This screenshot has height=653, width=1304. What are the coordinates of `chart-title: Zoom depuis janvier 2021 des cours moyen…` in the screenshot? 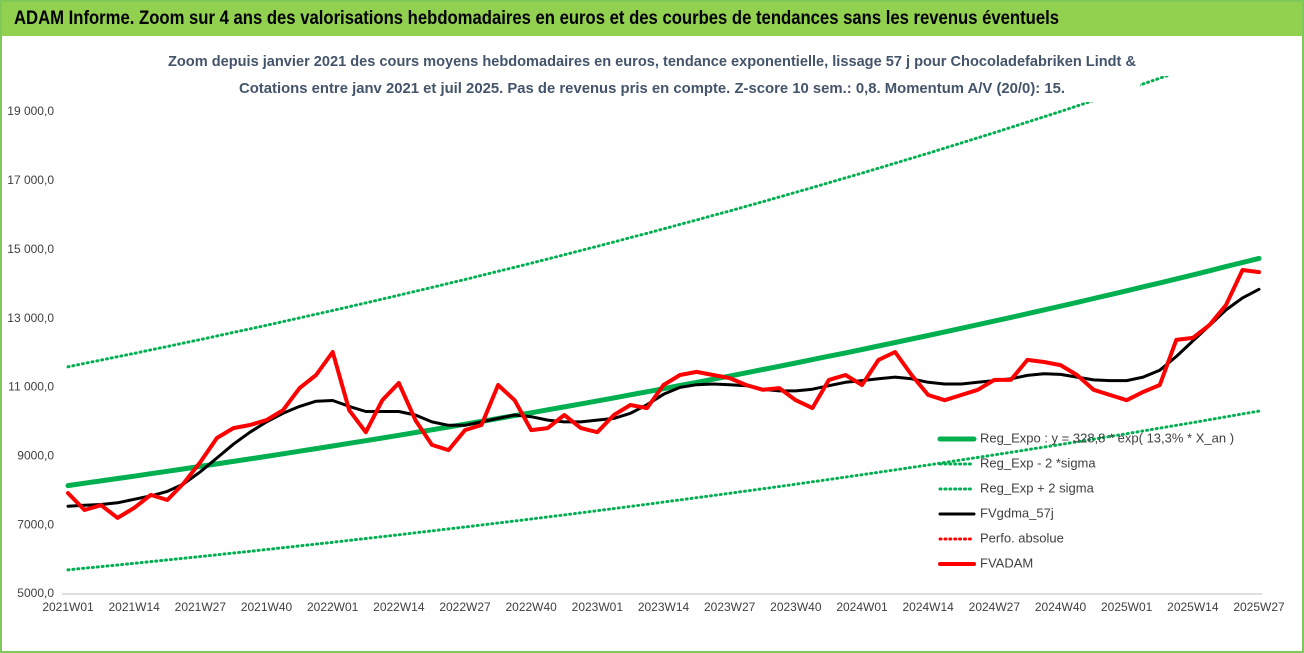 It's located at (652, 61).